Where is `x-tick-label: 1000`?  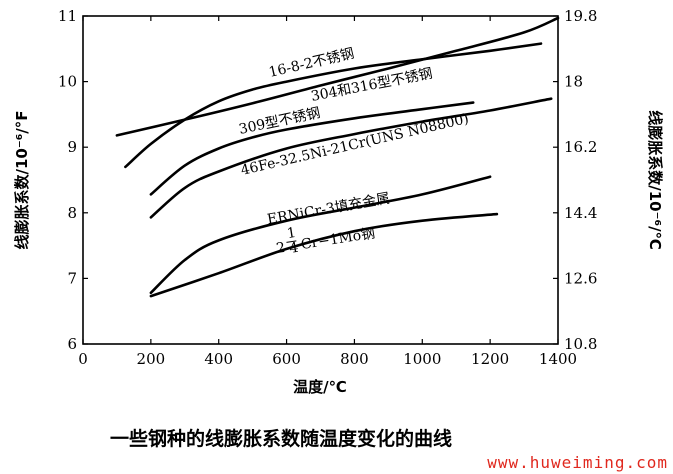 x-tick-label: 1000 is located at coordinates (422, 359).